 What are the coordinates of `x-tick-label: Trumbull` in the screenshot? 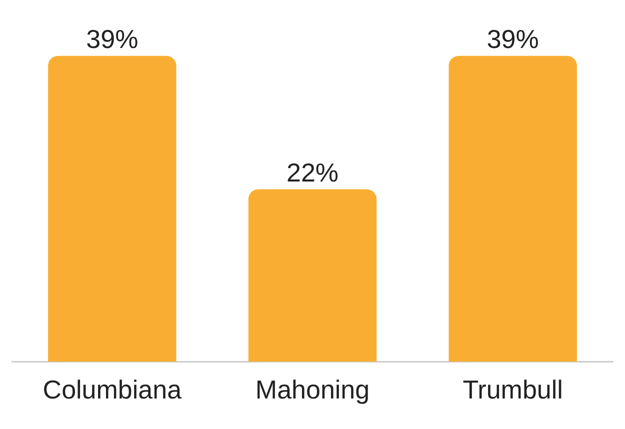 It's located at (512, 389).